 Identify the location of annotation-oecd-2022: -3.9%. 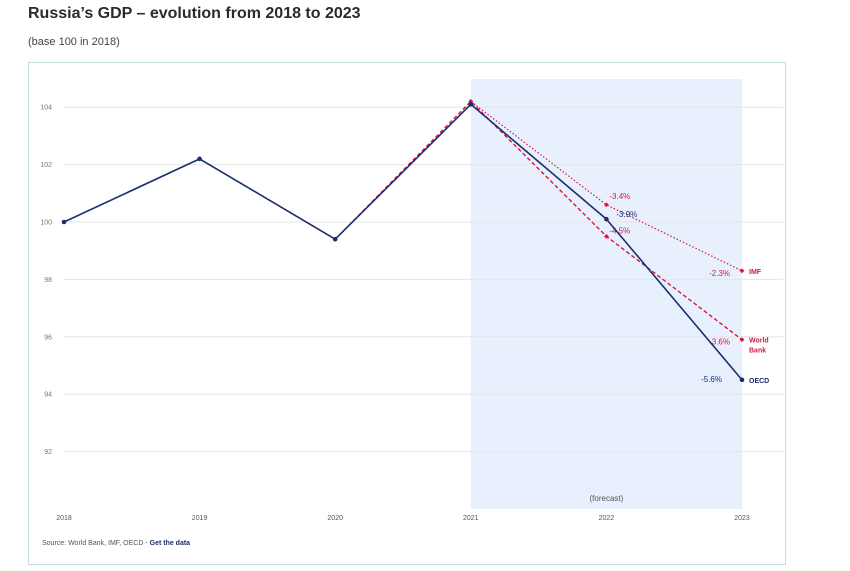
(626, 214).